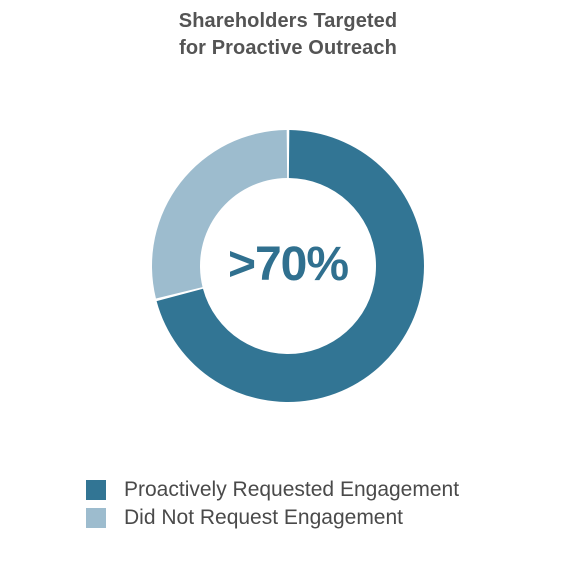 The image size is (576, 576). Describe the element at coordinates (292, 489) in the screenshot. I see `legend-label-requested: Proactively Requested Engagement` at that location.